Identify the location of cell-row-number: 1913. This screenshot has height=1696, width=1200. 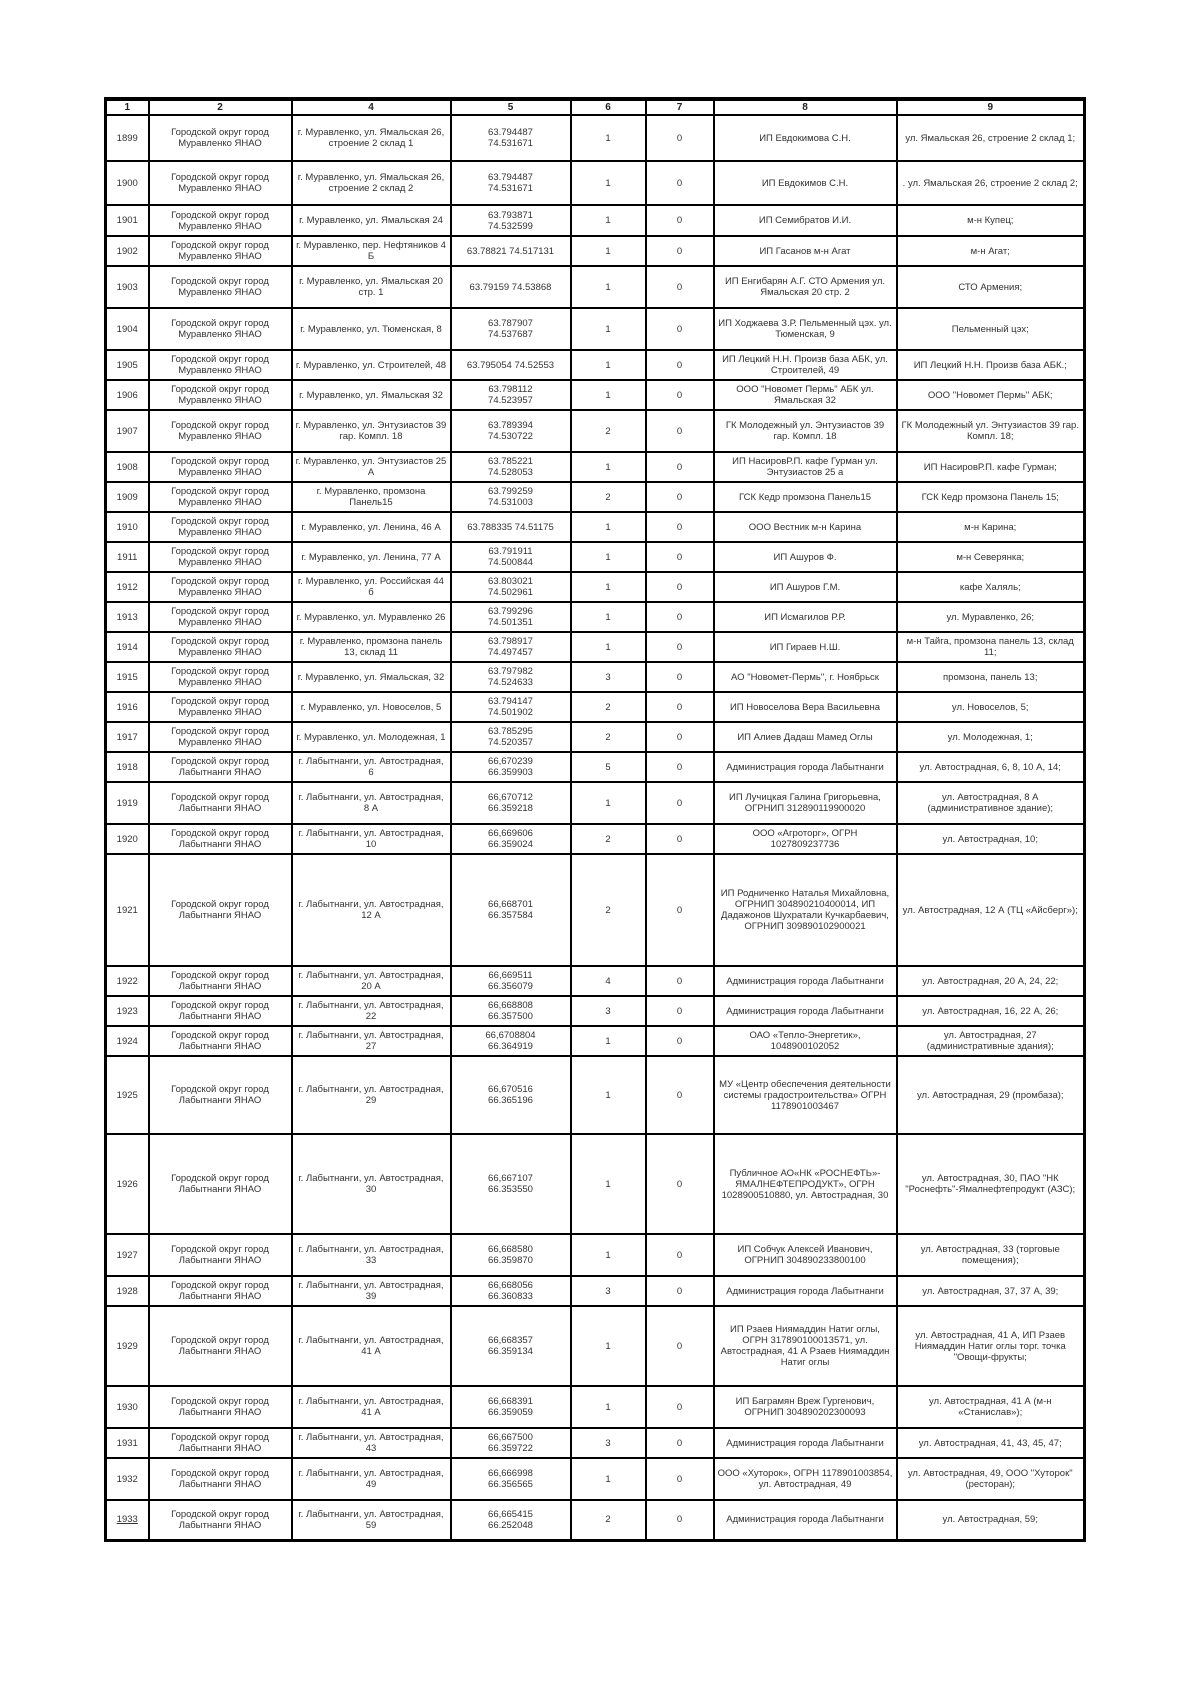
(127, 617).